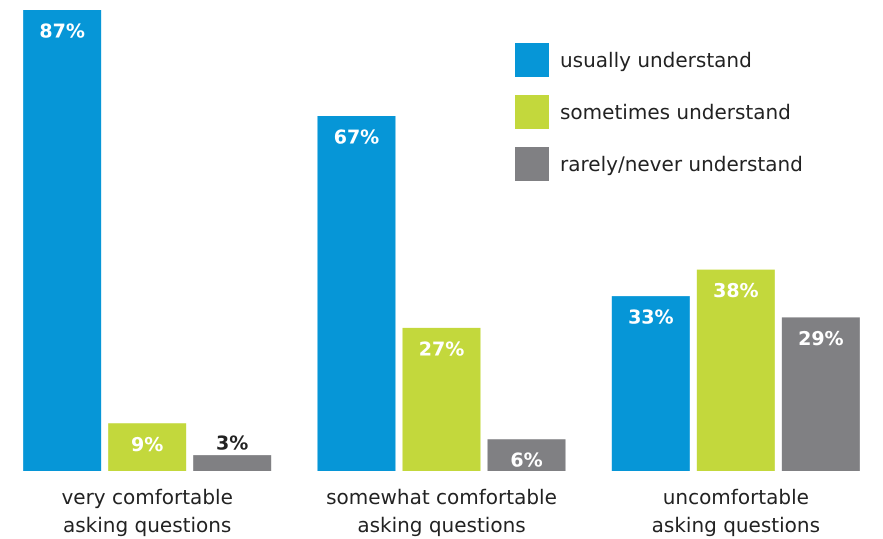 This screenshot has height=539, width=883. What do you see at coordinates (681, 164) in the screenshot?
I see `legend-label: rarely/never understand` at bounding box center [681, 164].